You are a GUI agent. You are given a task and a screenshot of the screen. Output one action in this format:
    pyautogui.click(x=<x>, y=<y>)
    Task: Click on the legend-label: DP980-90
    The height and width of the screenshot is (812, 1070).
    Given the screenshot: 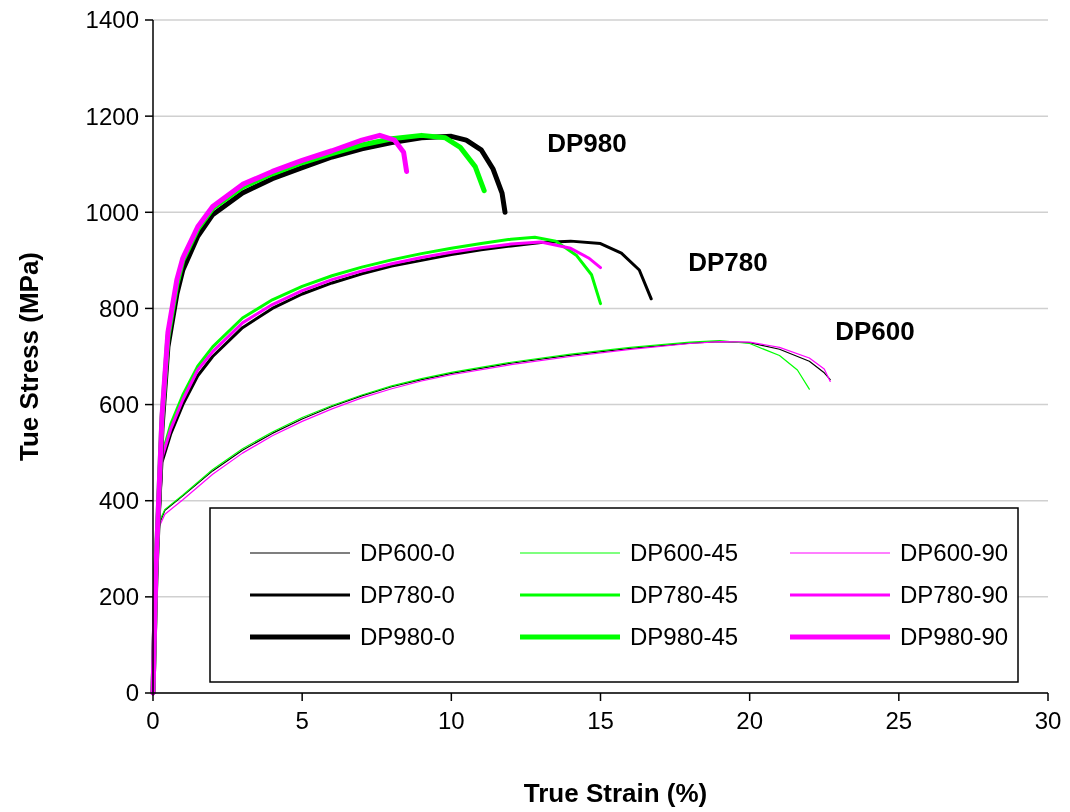 What is the action you would take?
    pyautogui.click(x=954, y=637)
    